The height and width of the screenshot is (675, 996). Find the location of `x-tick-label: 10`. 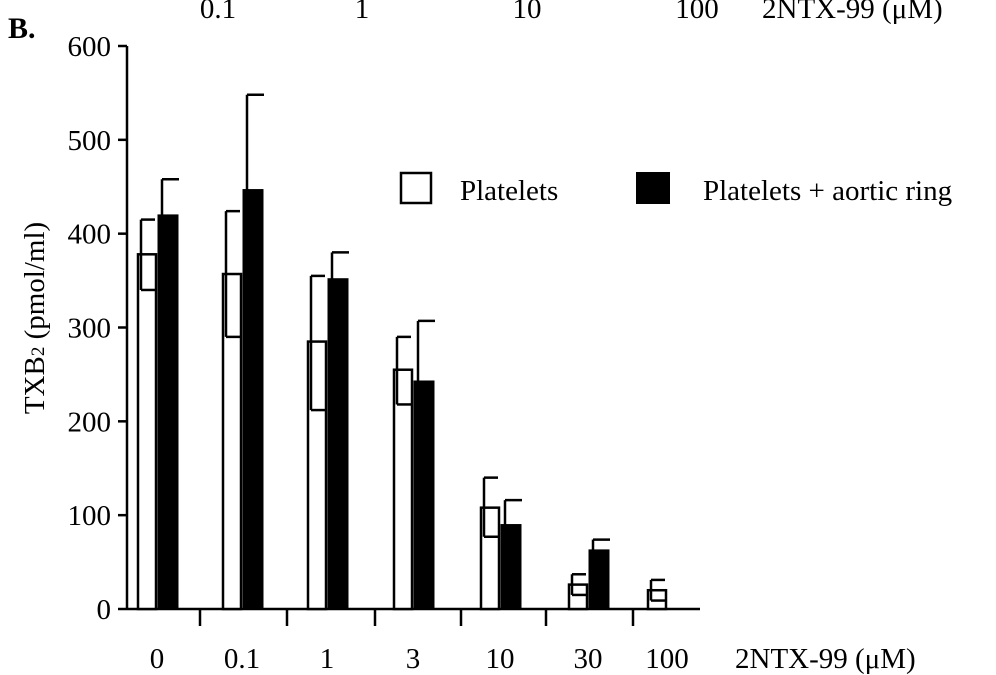

x-tick-label: 10 is located at coordinates (500, 659).